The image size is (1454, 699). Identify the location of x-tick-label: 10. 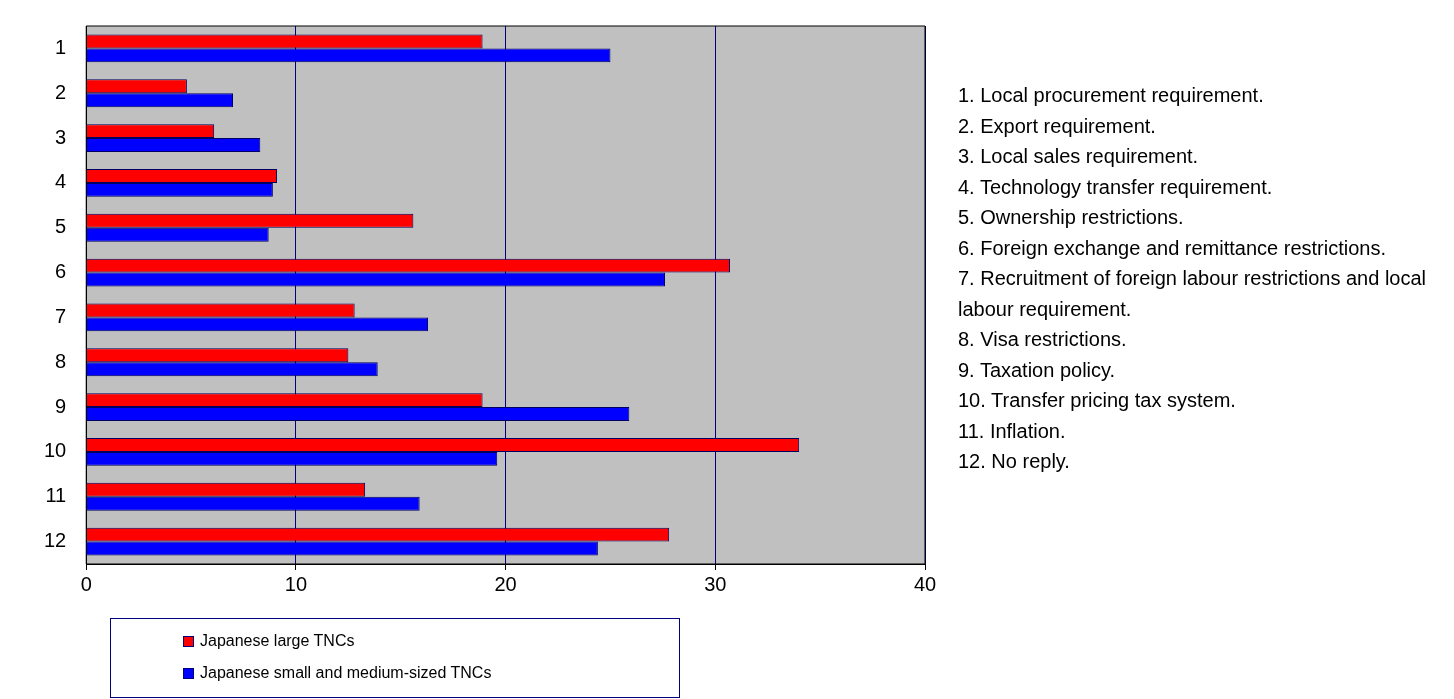
(296, 583).